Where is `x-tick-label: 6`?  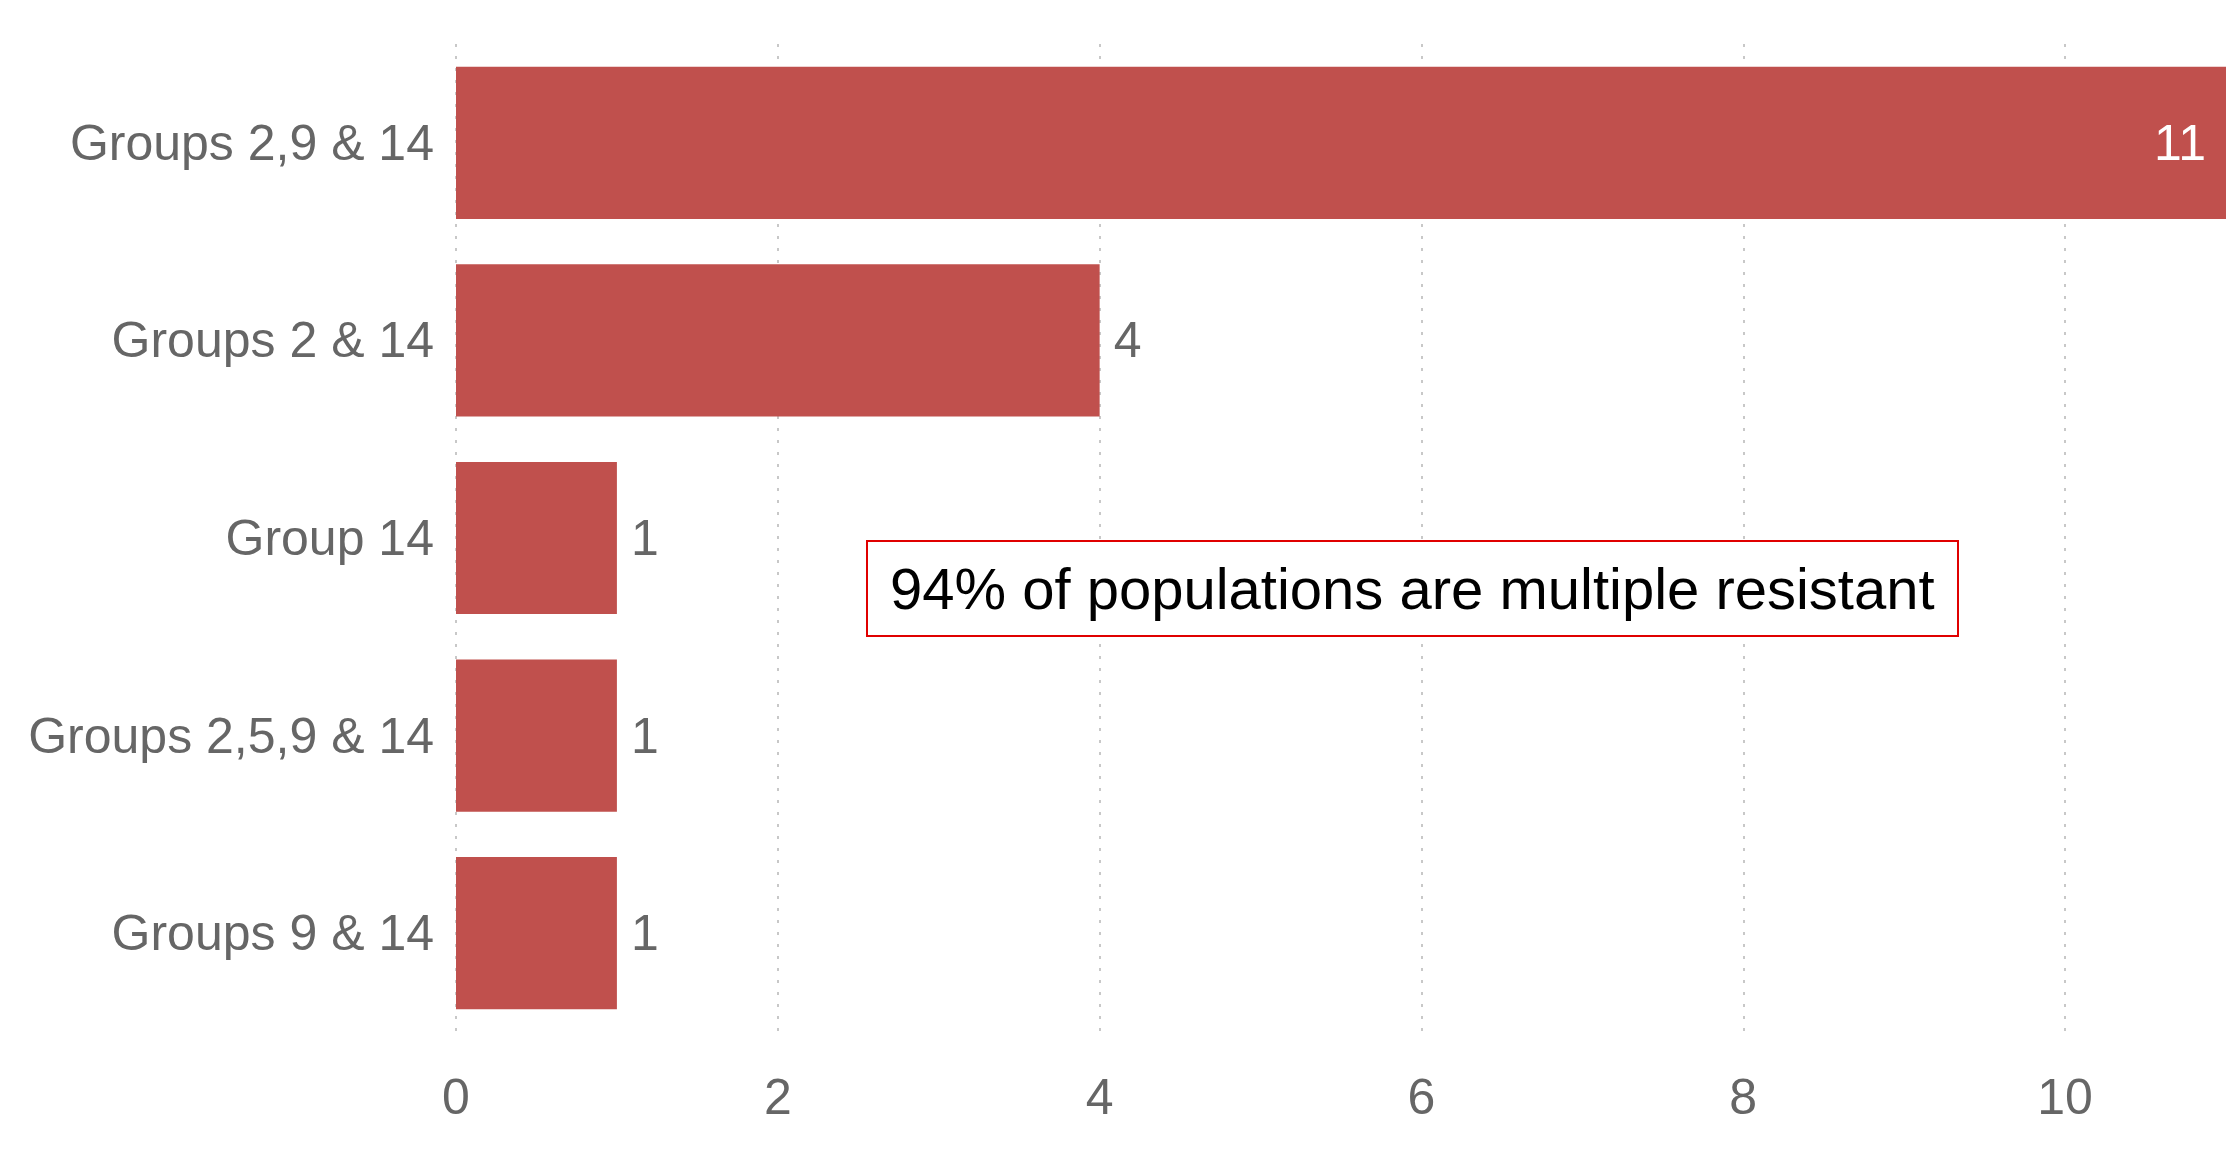 x-tick-label: 6 is located at coordinates (1421, 1097).